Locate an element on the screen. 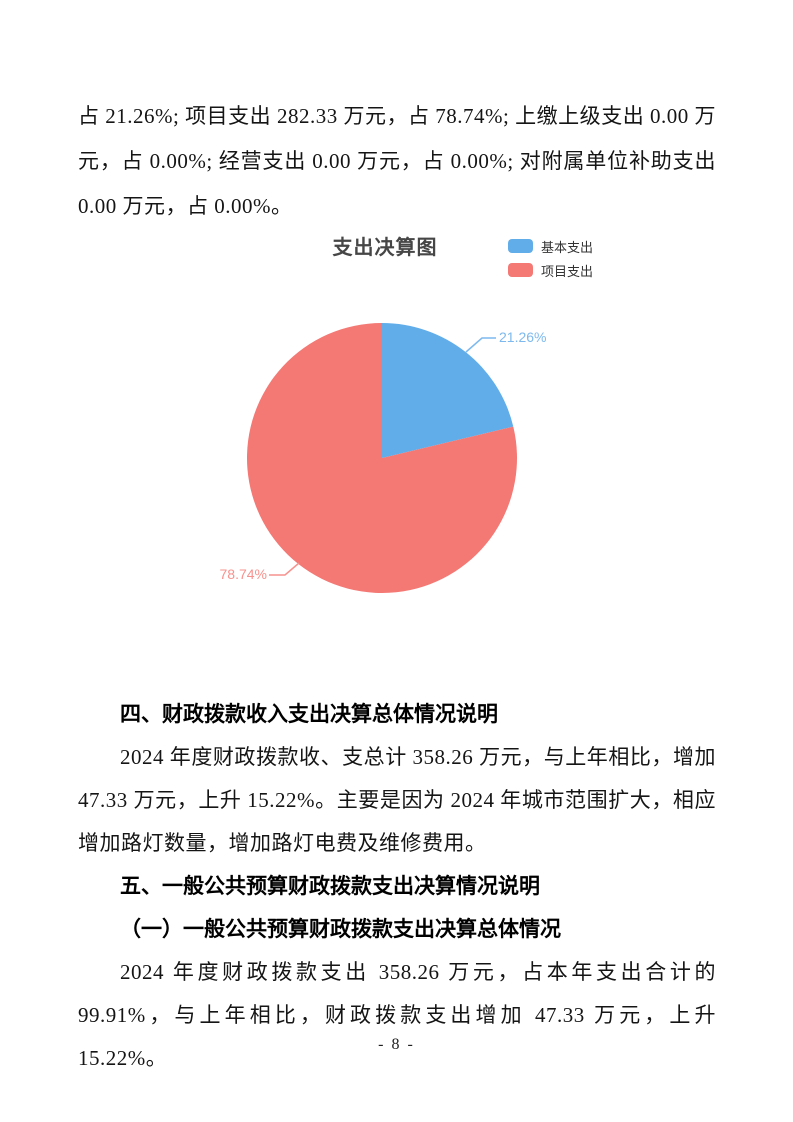 The image size is (793, 1122). chart-legend: 基本支出 项目支出 is located at coordinates (550, 258).